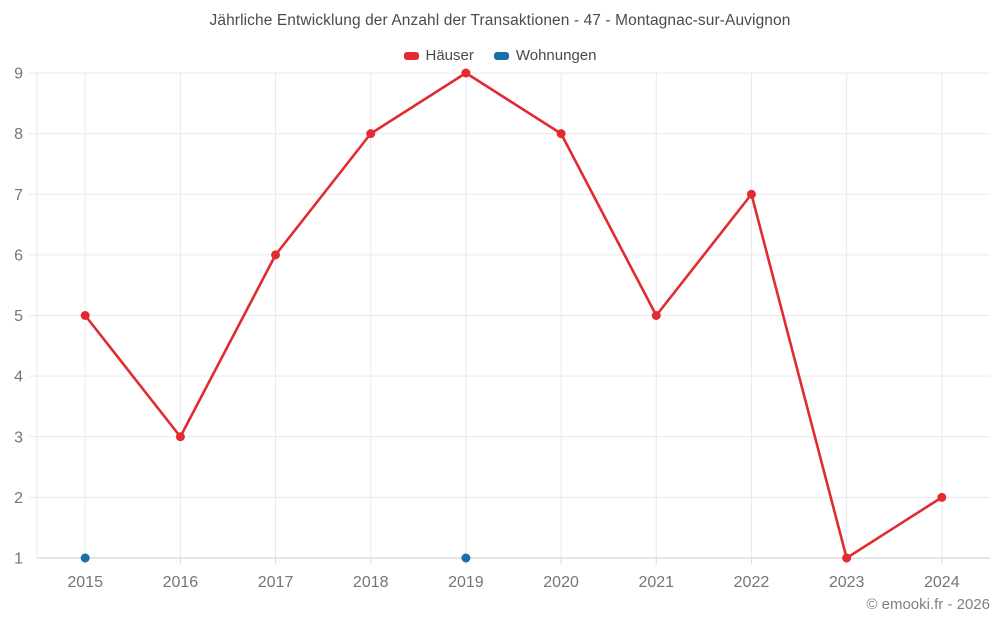 The width and height of the screenshot is (1000, 625). I want to click on x-axis-tick-label: 2017, so click(276, 582).